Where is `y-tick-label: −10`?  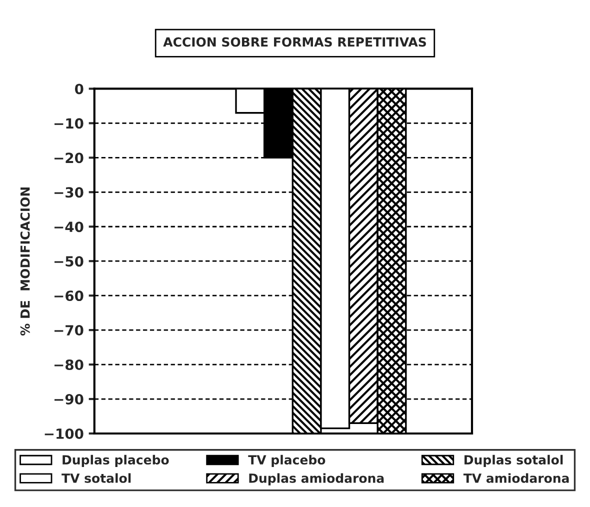
y-tick-label: −10 is located at coordinates (69, 123).